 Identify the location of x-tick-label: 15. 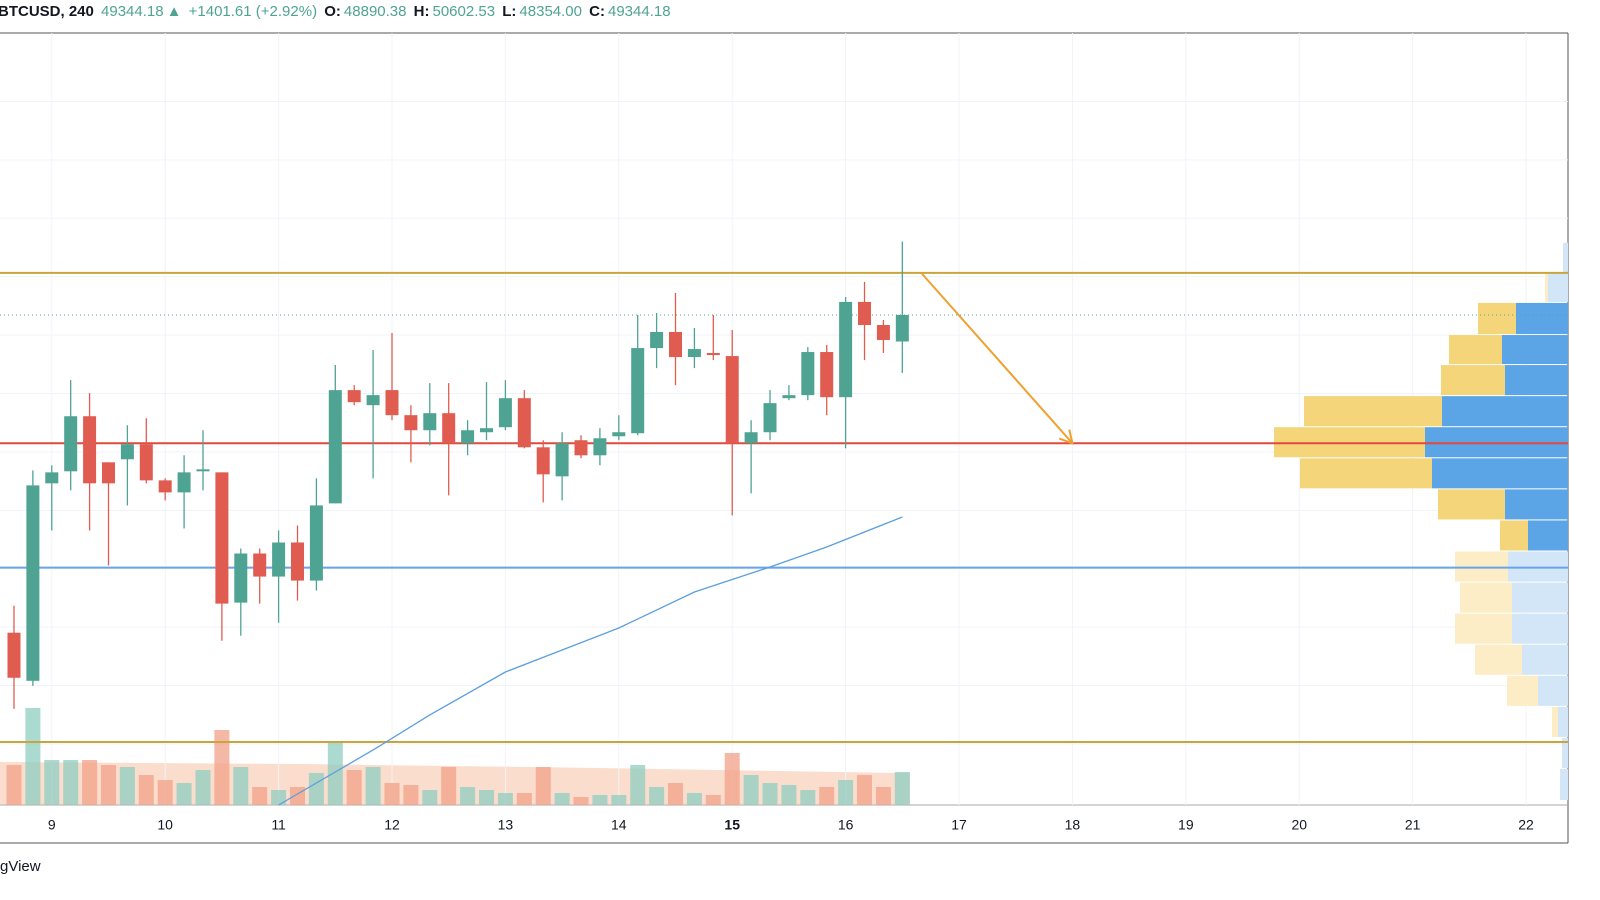
(732, 825).